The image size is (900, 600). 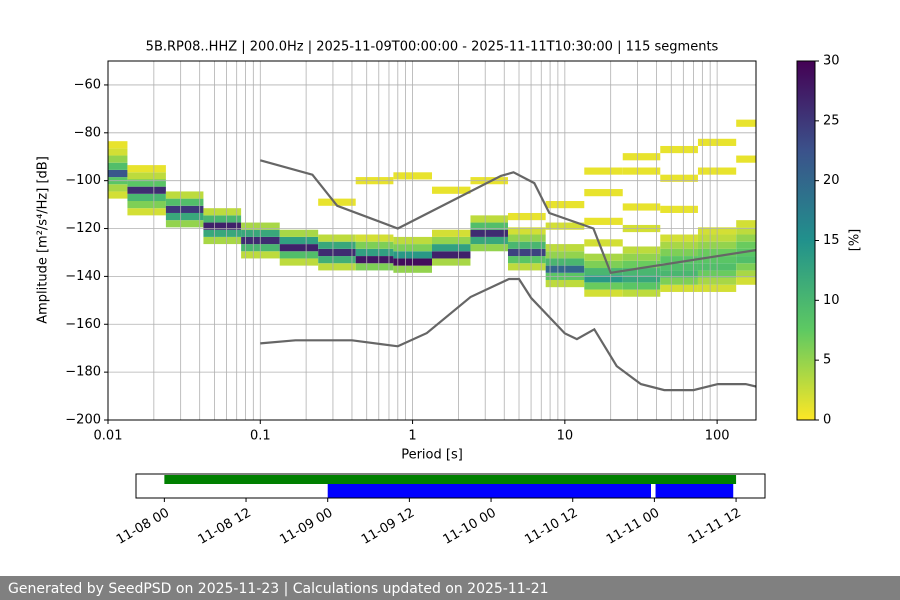 What do you see at coordinates (831, 300) in the screenshot?
I see `colorbar-tick-label: 10` at bounding box center [831, 300].